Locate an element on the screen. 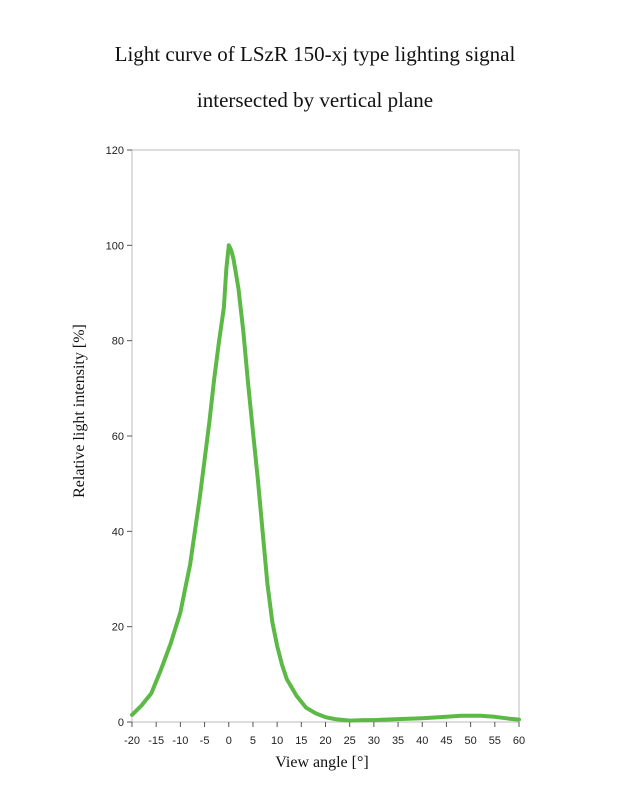 This screenshot has width=630, height=794. chart-title-line-2: intersected by vertical plane is located at coordinates (315, 100).